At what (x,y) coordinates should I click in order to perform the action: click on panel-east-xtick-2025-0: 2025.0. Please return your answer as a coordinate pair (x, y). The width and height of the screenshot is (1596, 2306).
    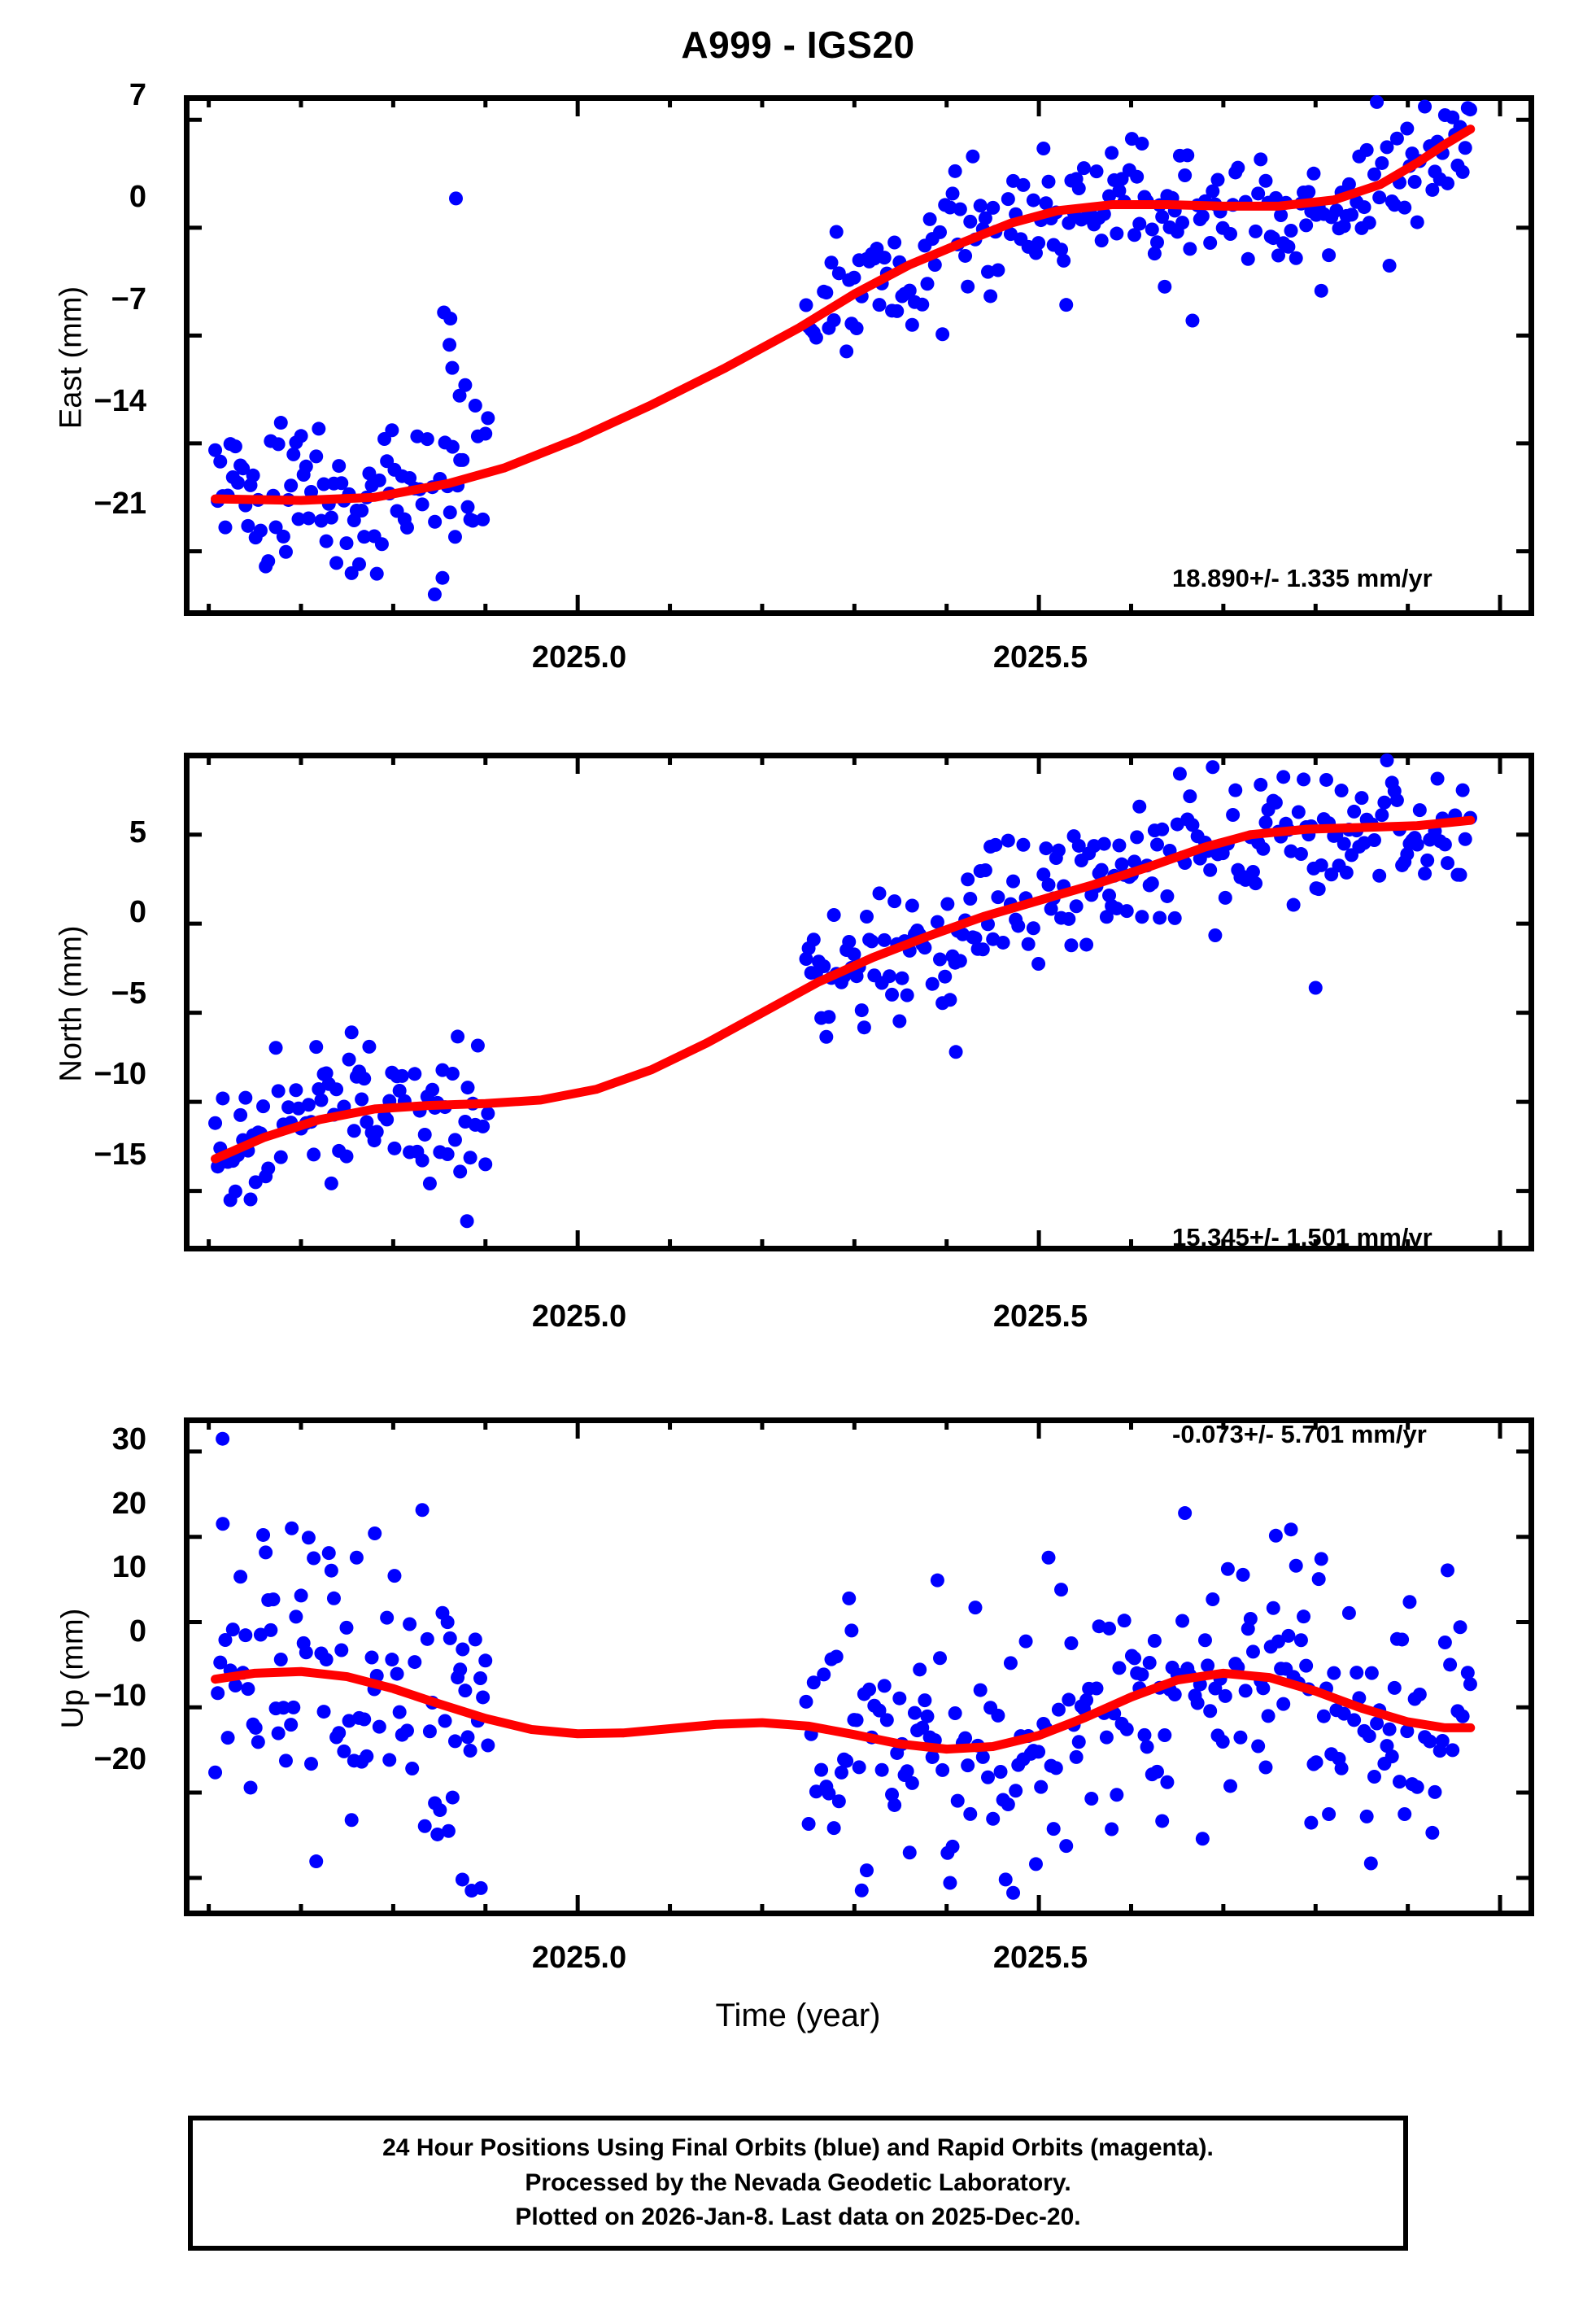
    Looking at the image, I should click on (579, 657).